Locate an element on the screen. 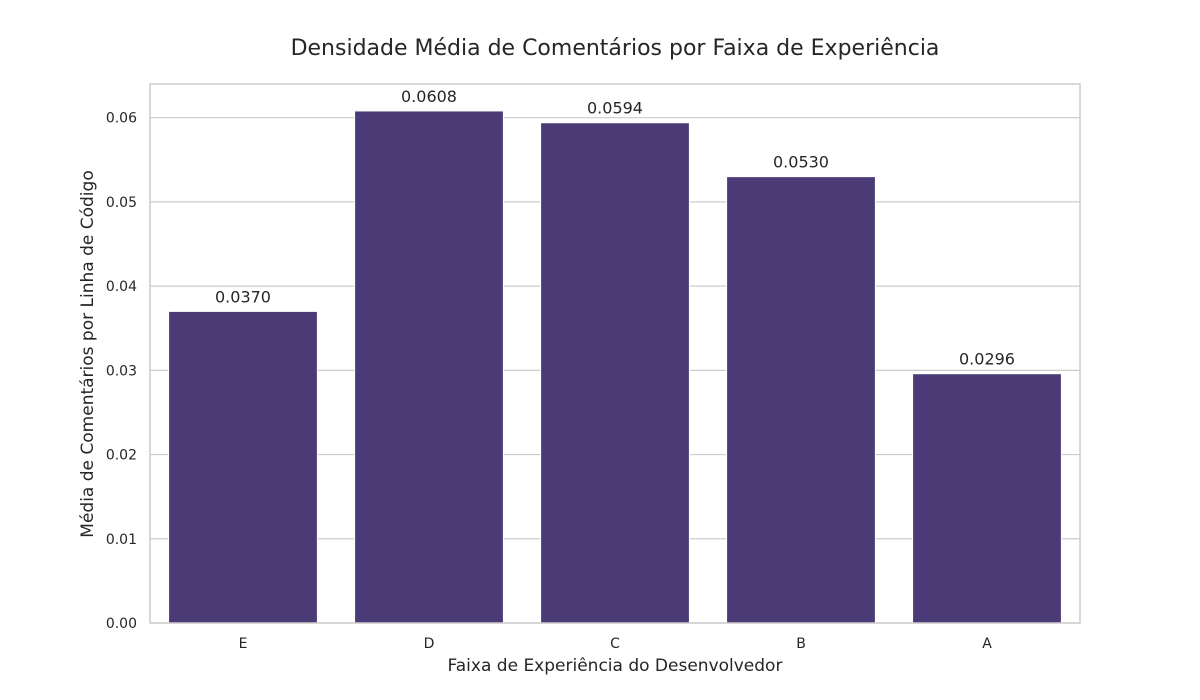 The width and height of the screenshot is (1200, 700). bar-value-label: 0.0608 is located at coordinates (429, 96).